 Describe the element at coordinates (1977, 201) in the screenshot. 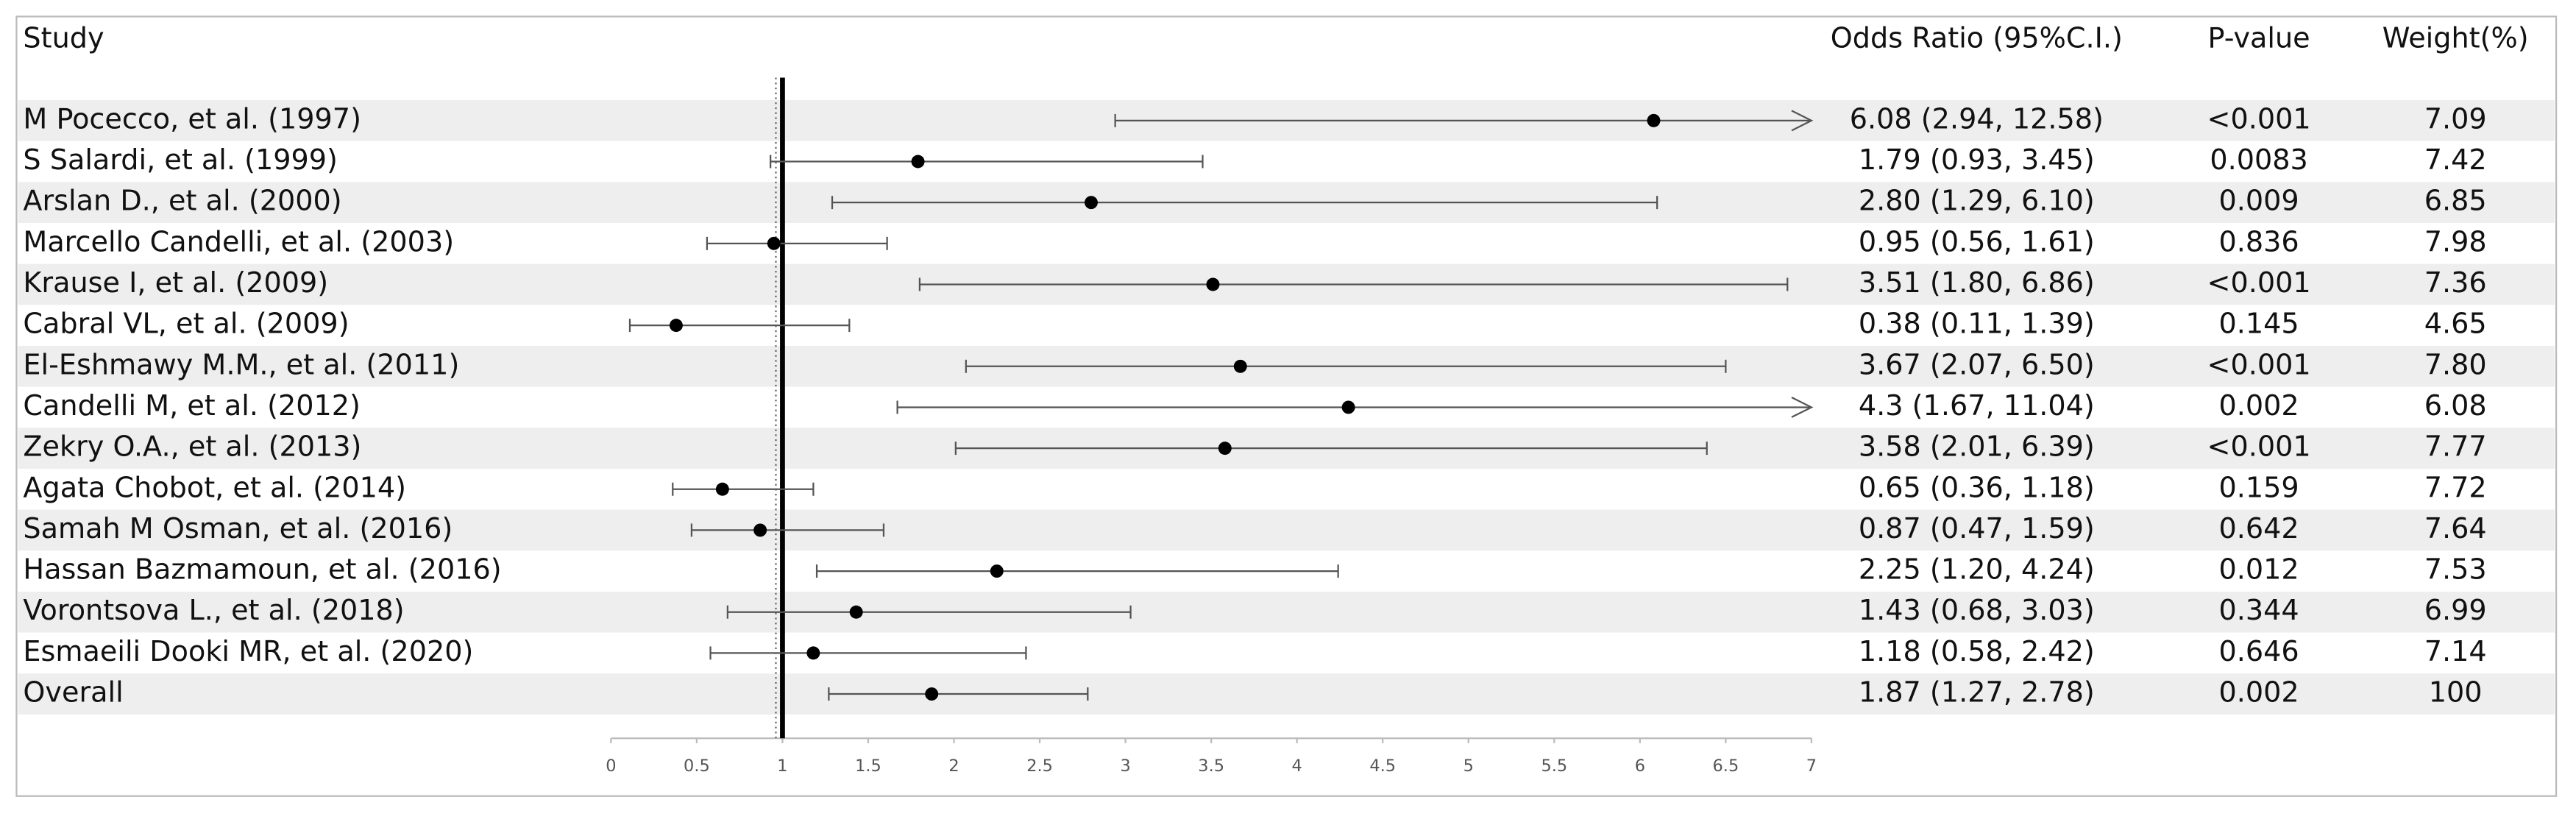

I see `estimate-label: 2.80 (1.29, 6.10)` at that location.